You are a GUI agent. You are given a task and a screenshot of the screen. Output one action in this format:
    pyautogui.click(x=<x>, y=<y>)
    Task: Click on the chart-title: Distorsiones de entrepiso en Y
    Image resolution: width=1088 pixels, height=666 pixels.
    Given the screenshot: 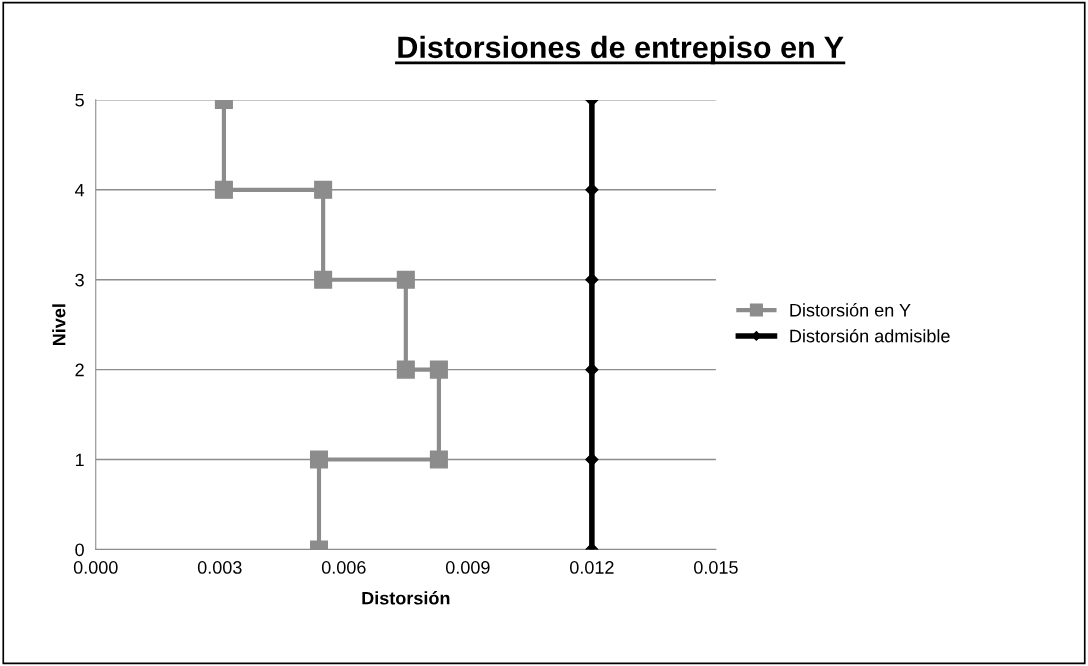 What is the action you would take?
    pyautogui.click(x=621, y=50)
    